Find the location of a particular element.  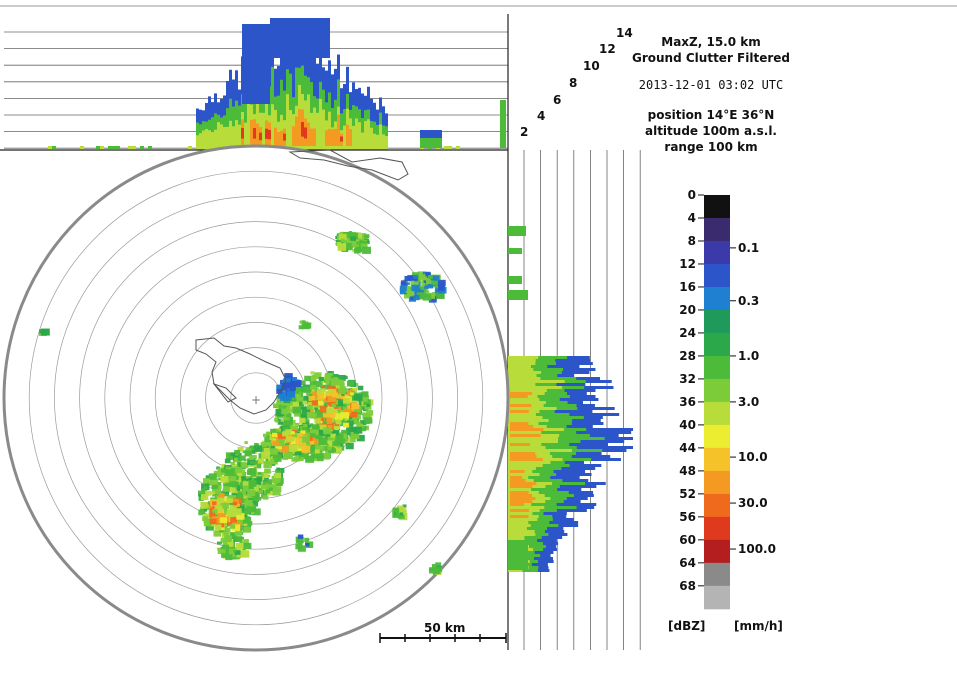

colorbar-unit-rain: [mm/h] is located at coordinates (758, 626).